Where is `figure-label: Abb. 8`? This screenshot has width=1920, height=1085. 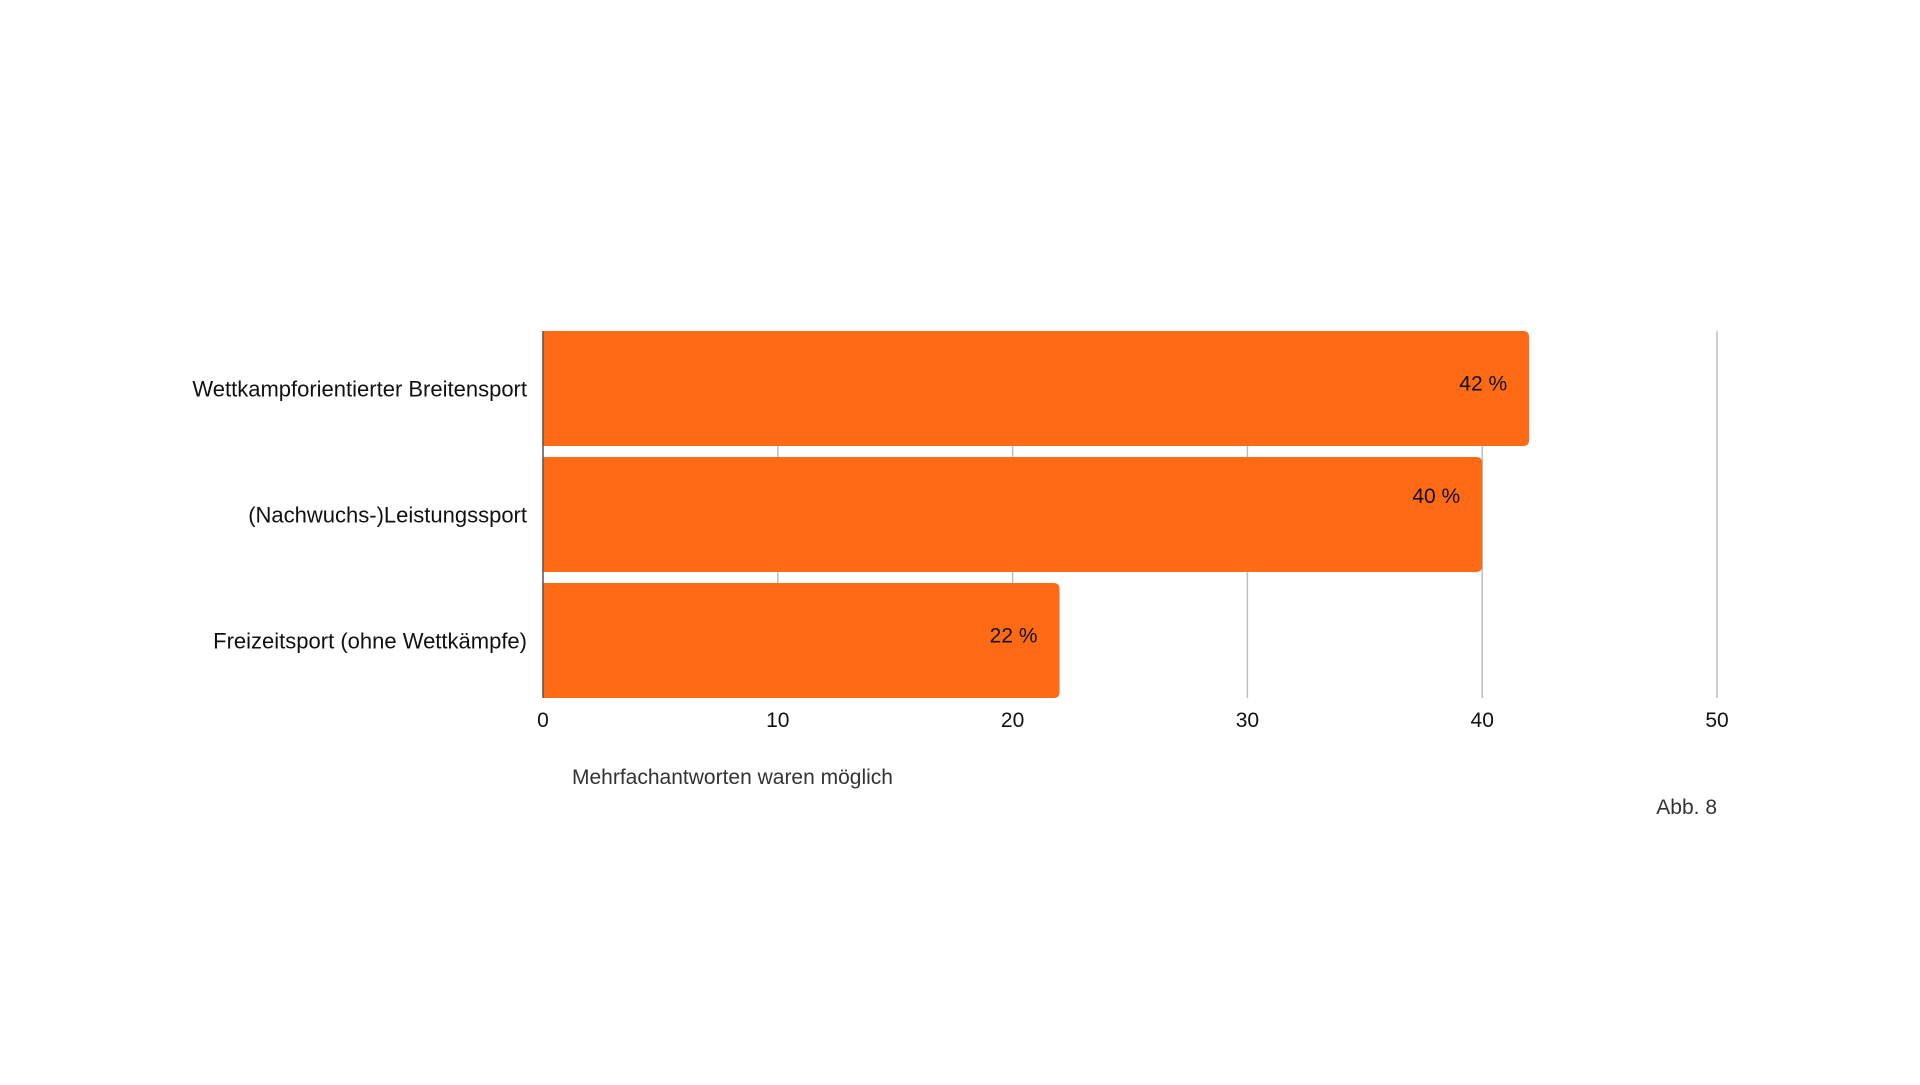
figure-label: Abb. 8 is located at coordinates (1686, 807).